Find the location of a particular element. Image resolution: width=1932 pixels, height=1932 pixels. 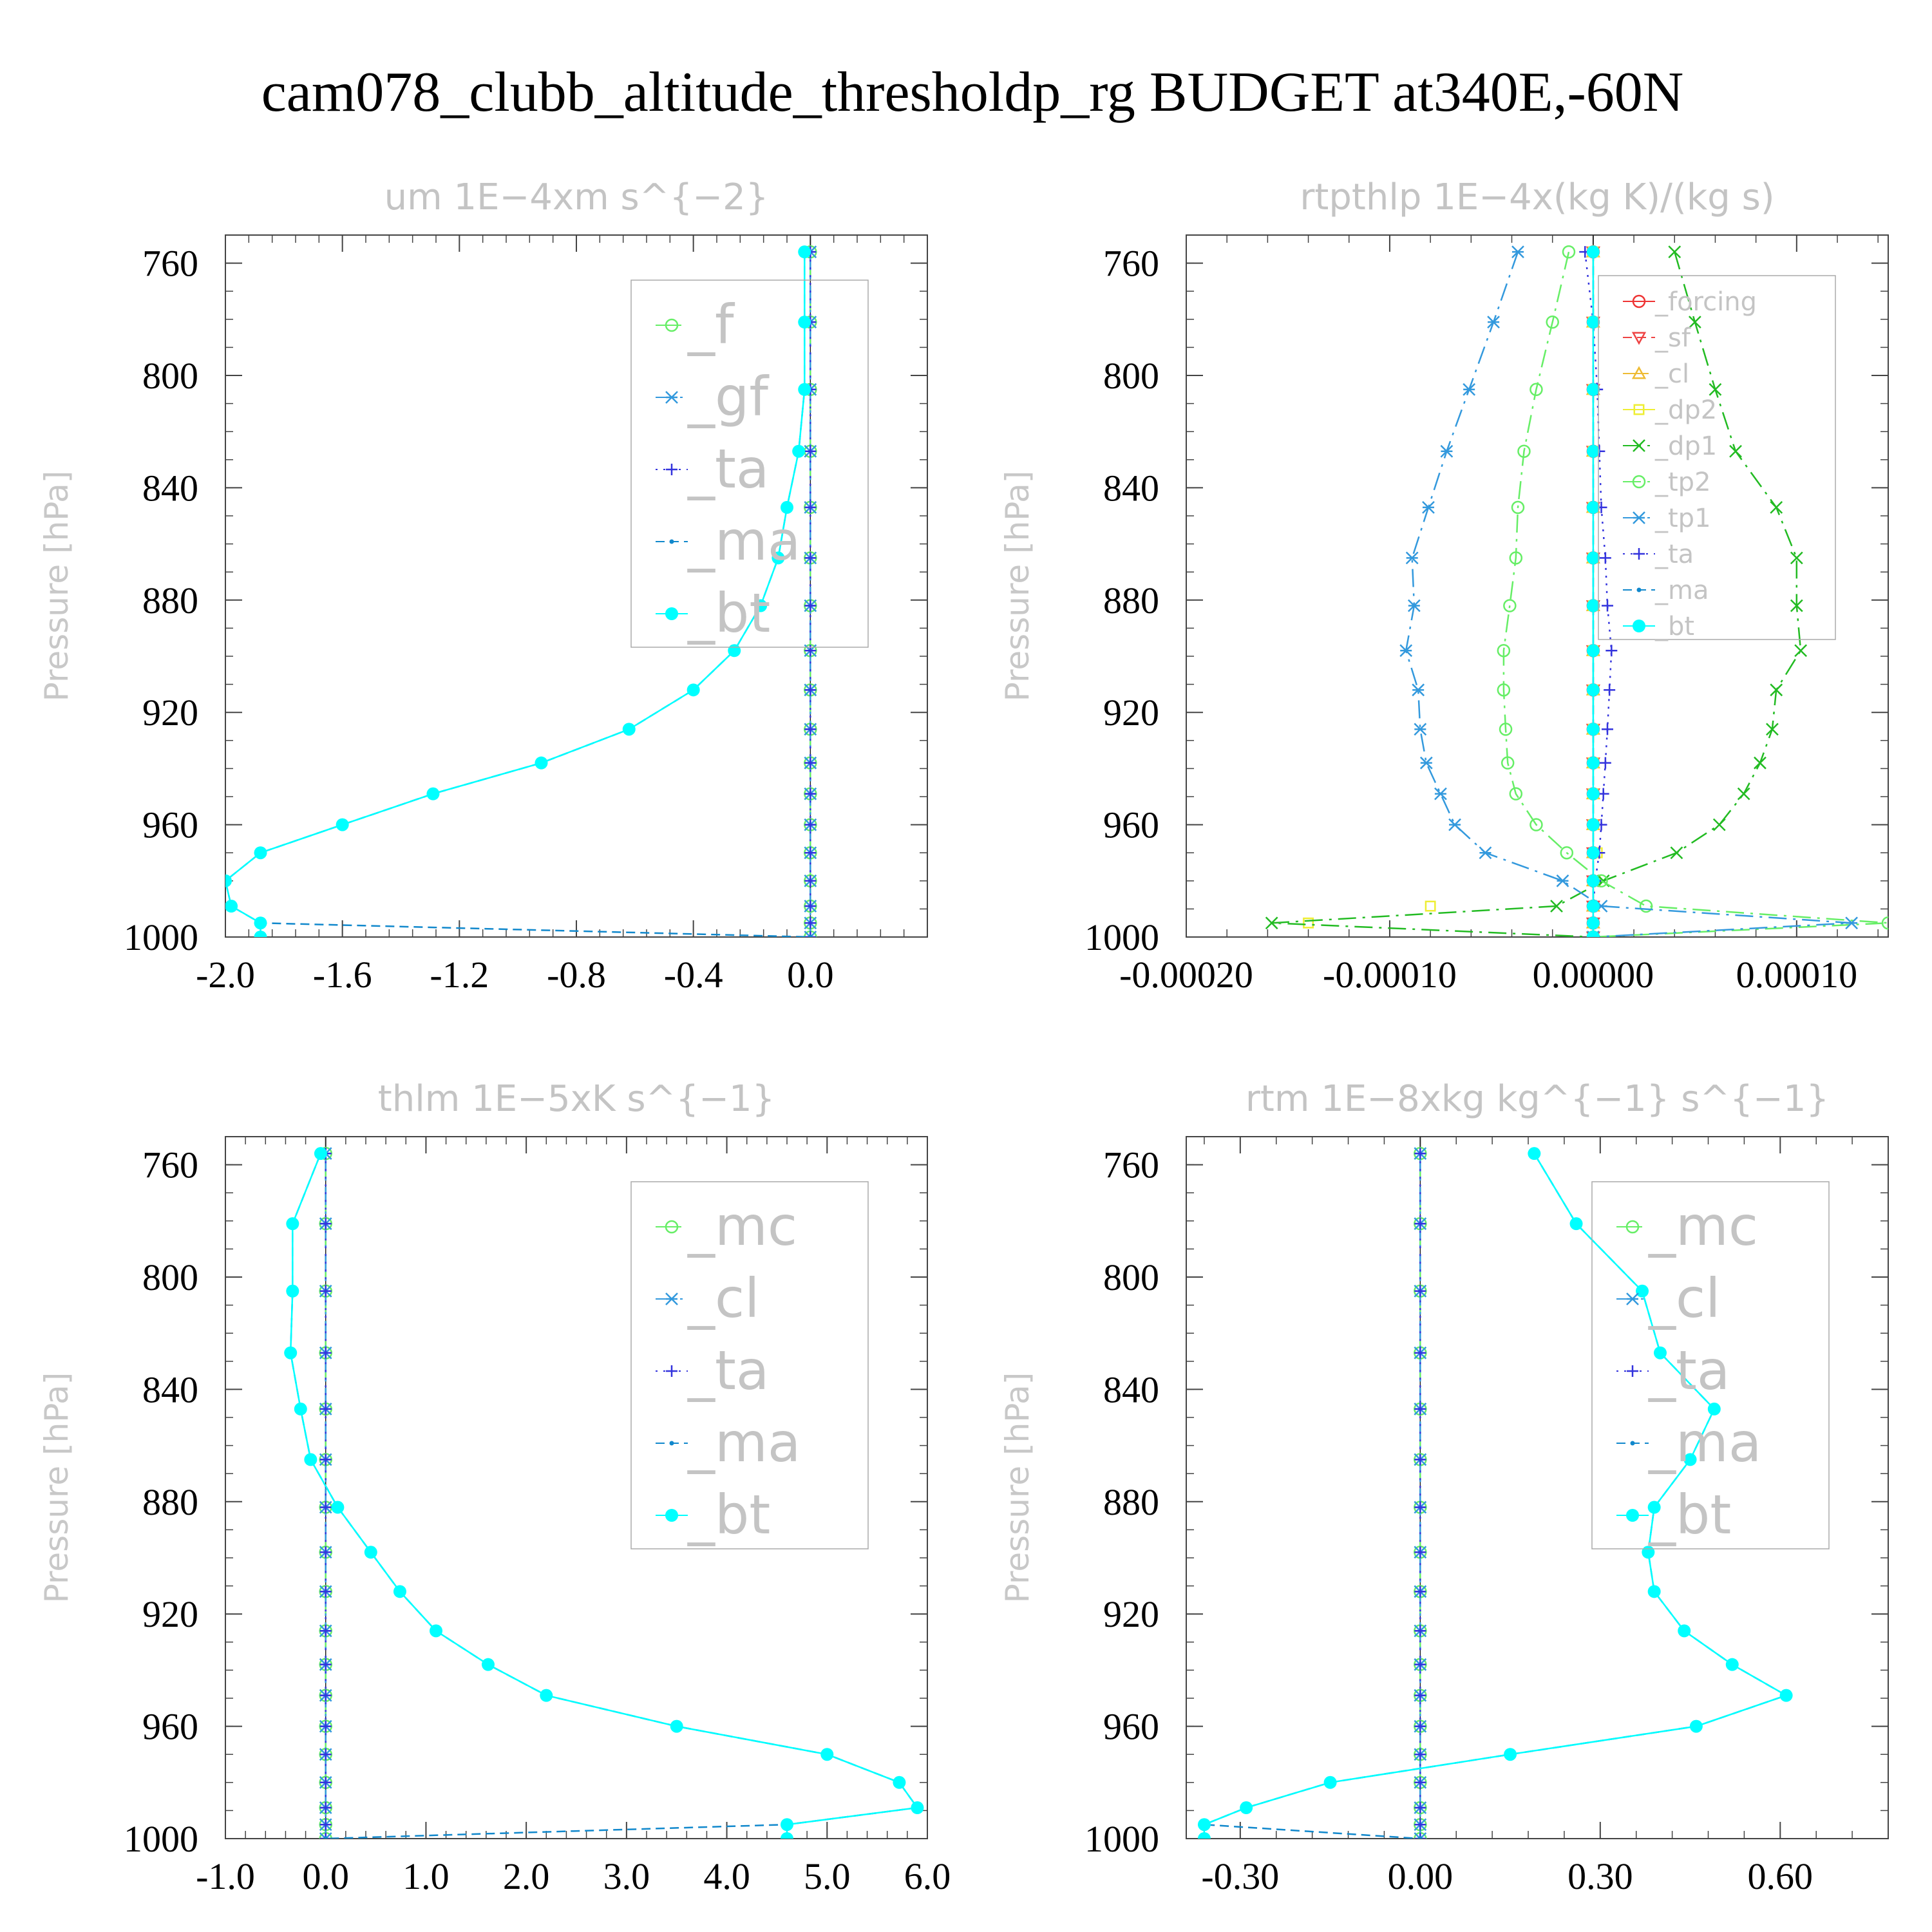

legend-entry: _ta is located at coordinates (1689, 1370).